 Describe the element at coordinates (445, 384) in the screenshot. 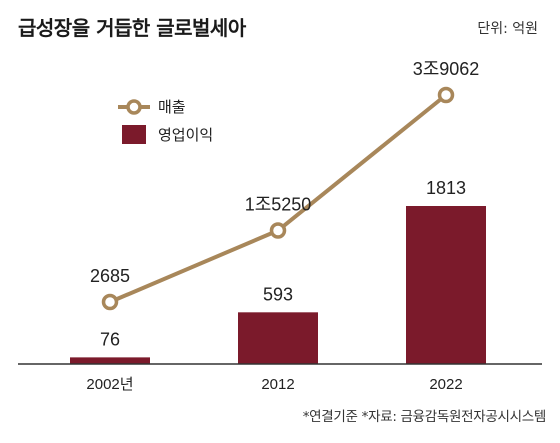

I see `x-tick-label-3: 2022` at that location.